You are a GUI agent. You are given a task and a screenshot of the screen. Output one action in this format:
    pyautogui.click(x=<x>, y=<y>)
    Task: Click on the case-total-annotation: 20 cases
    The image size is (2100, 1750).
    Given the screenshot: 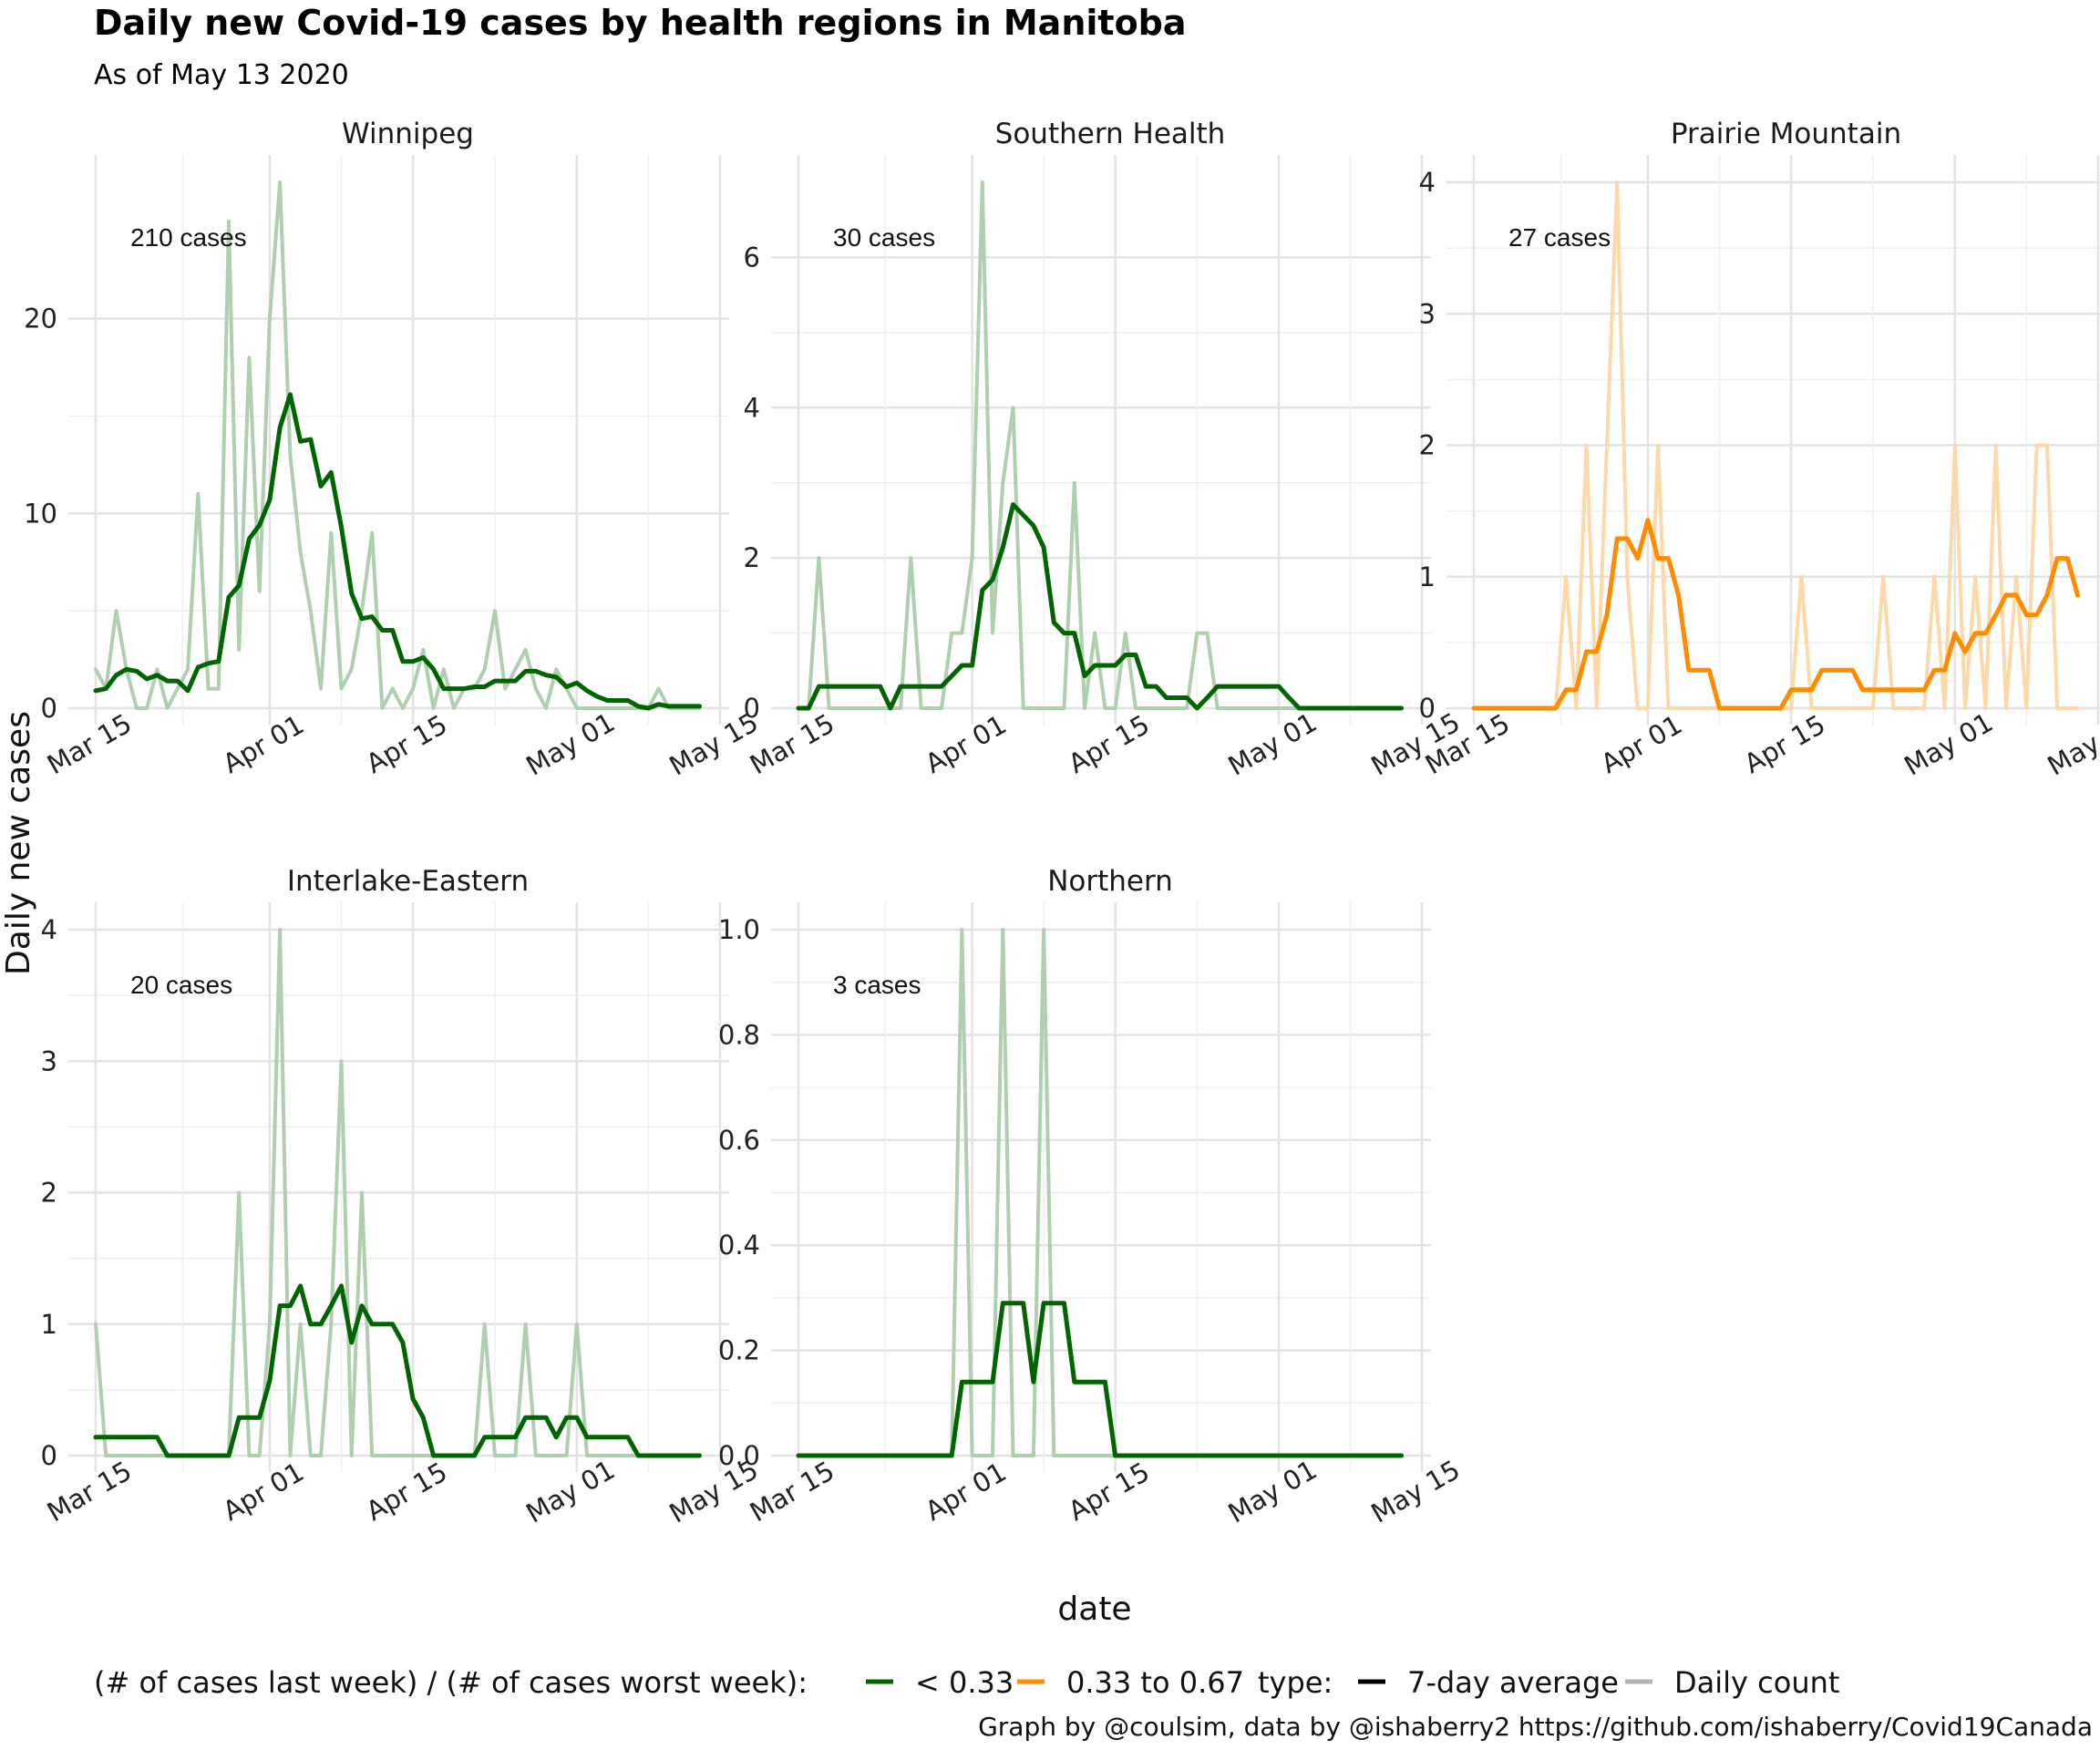 What is the action you would take?
    pyautogui.click(x=181, y=985)
    